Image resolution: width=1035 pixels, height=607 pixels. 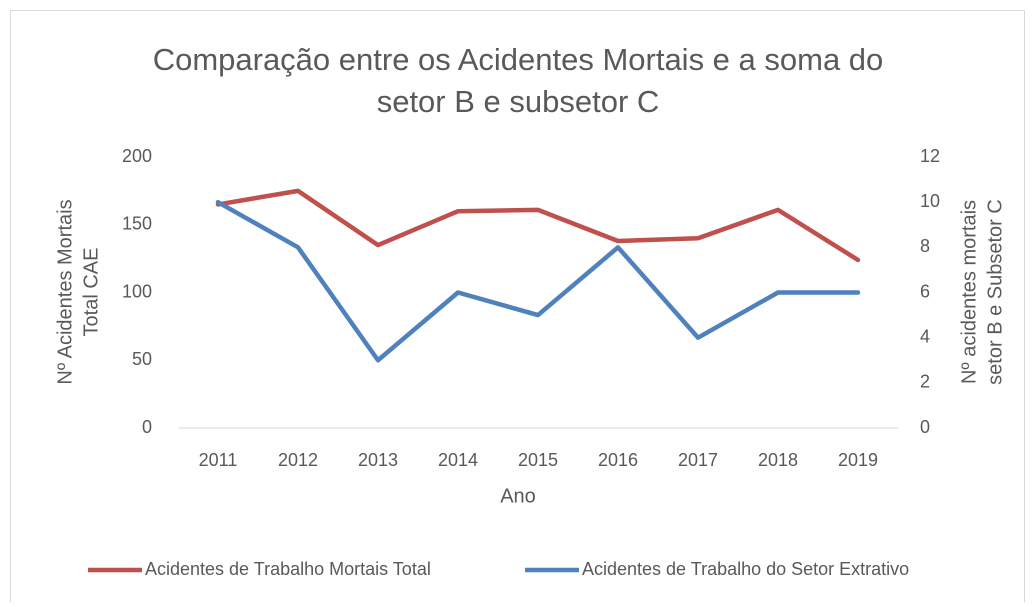 What do you see at coordinates (378, 460) in the screenshot?
I see `x-tick-label: 2013` at bounding box center [378, 460].